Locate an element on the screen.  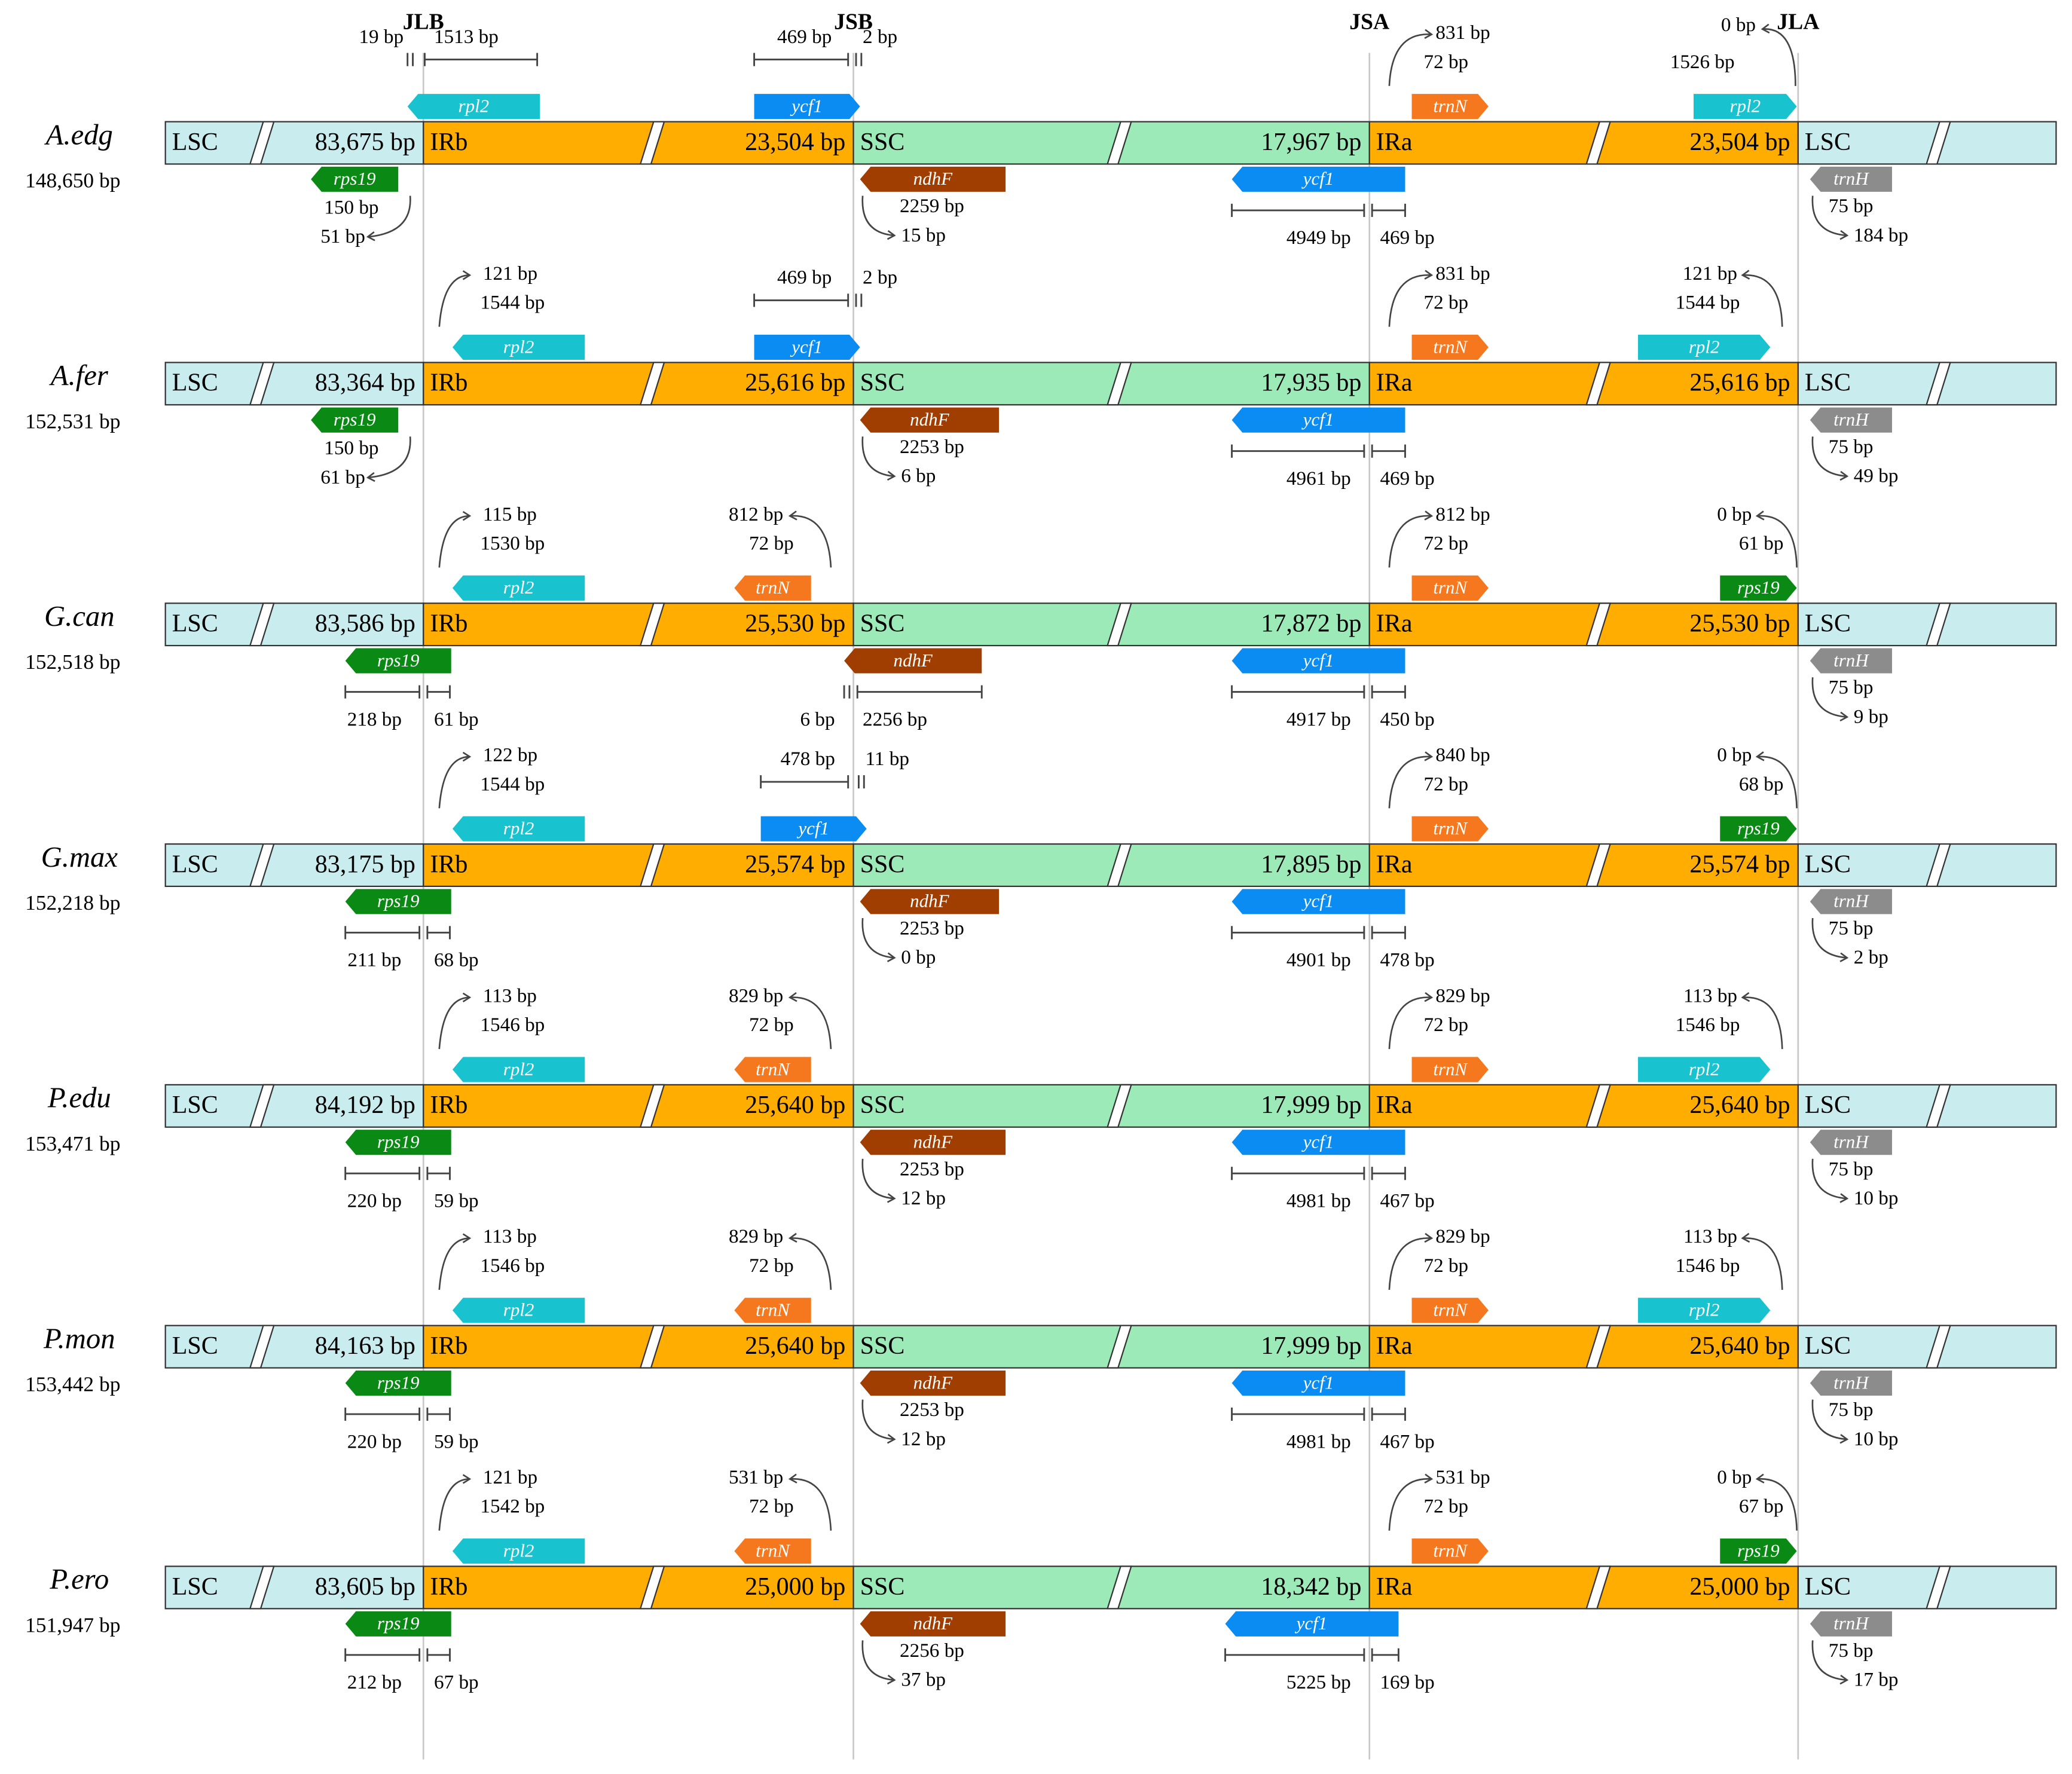
arc-jlb-head is located at coordinates (467, 275).